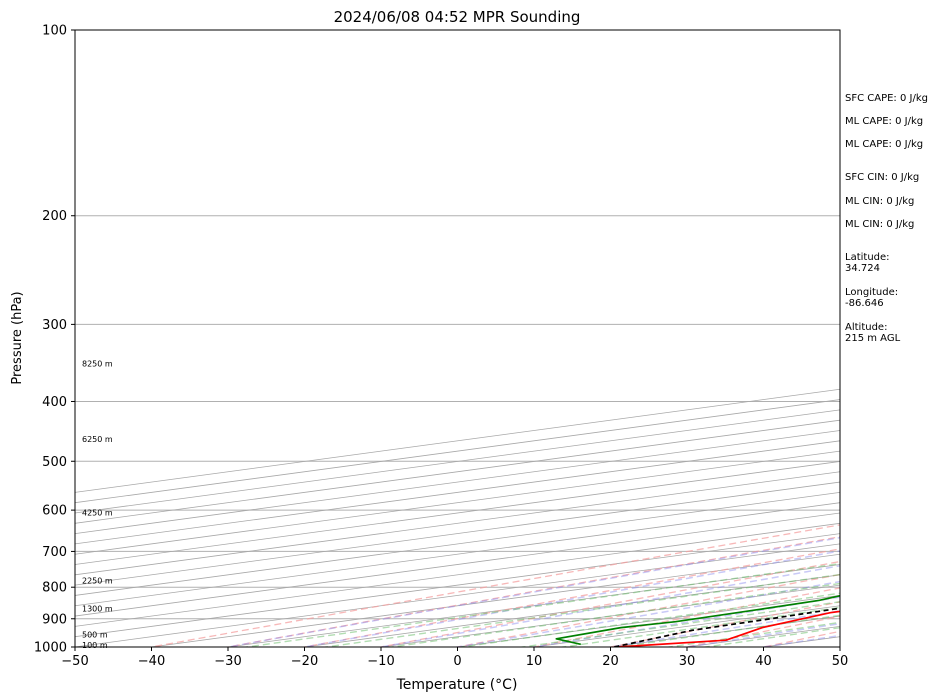  What do you see at coordinates (227, 661) in the screenshot?
I see `x-tick-label-2: −30` at bounding box center [227, 661].